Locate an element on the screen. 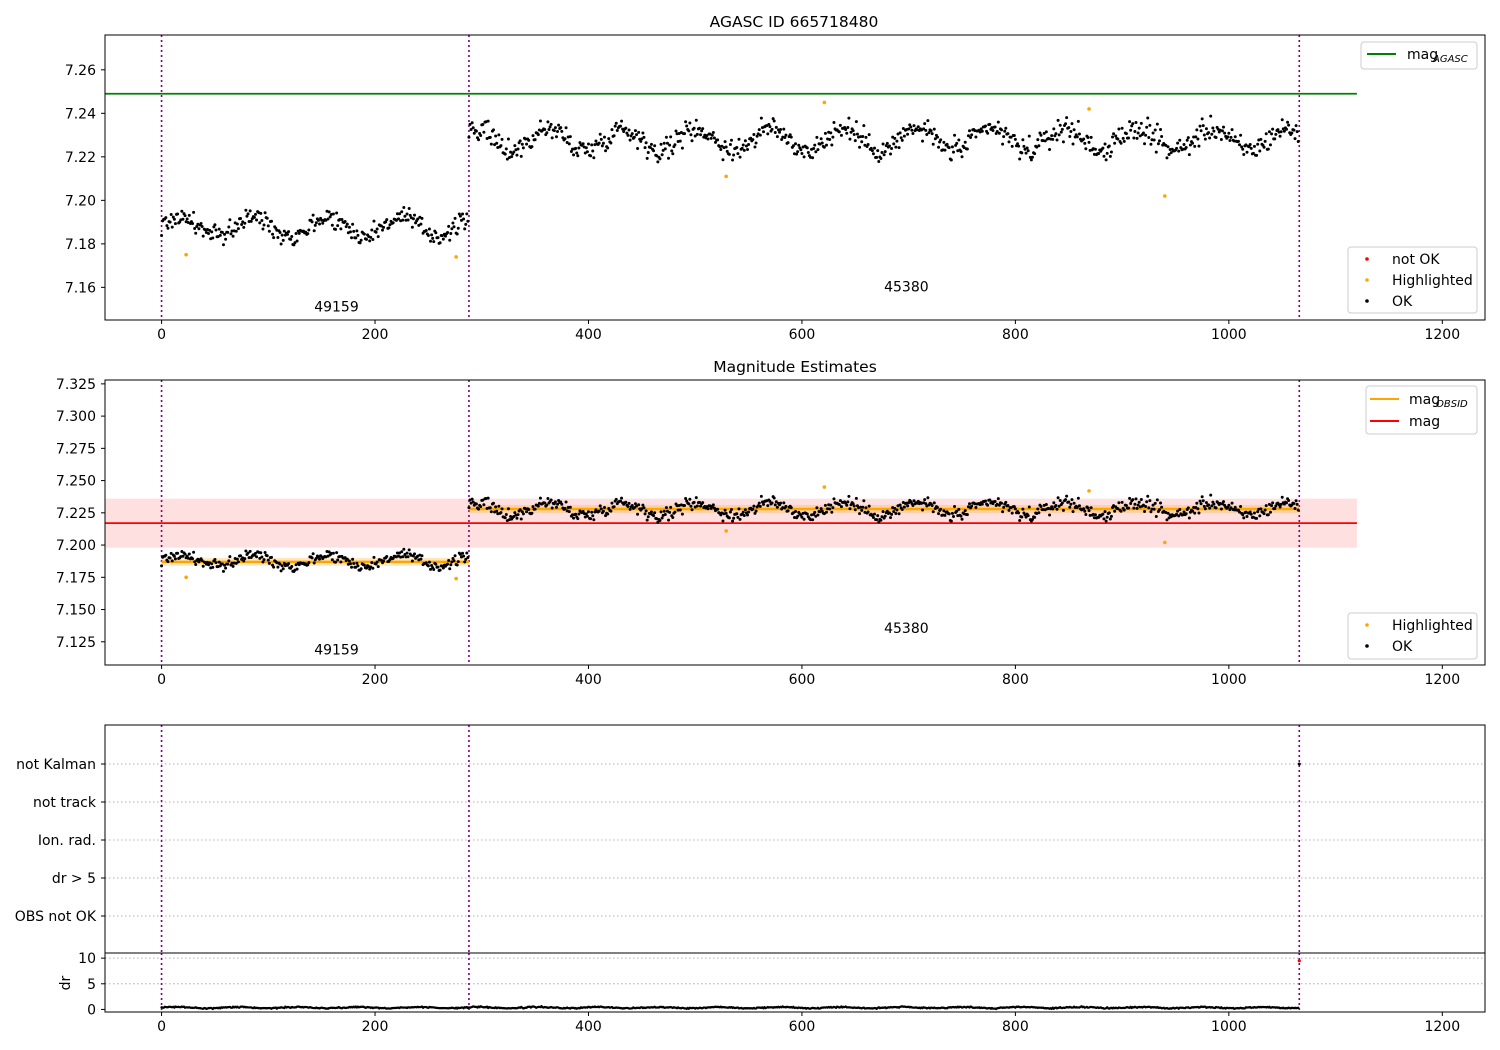 The image size is (1500, 1050). legend-label: Highlighted is located at coordinates (1432, 281).